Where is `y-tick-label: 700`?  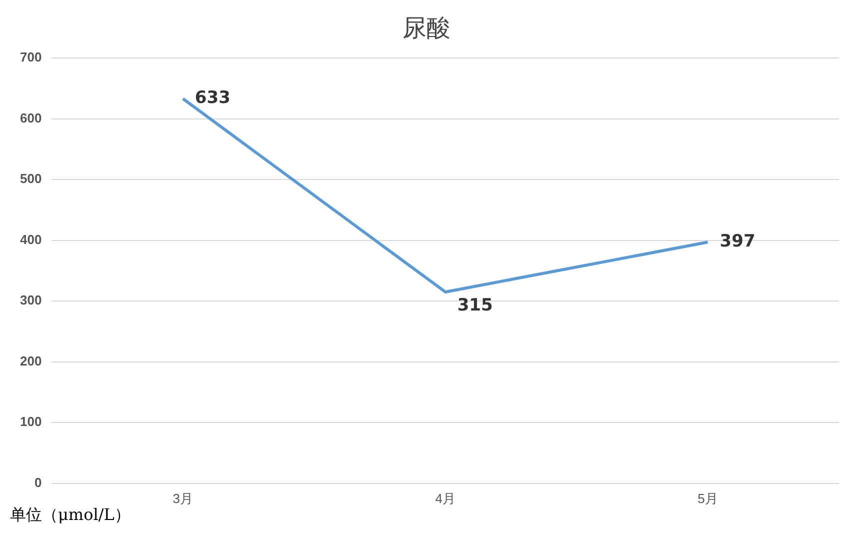
y-tick-label: 700 is located at coordinates (31, 57).